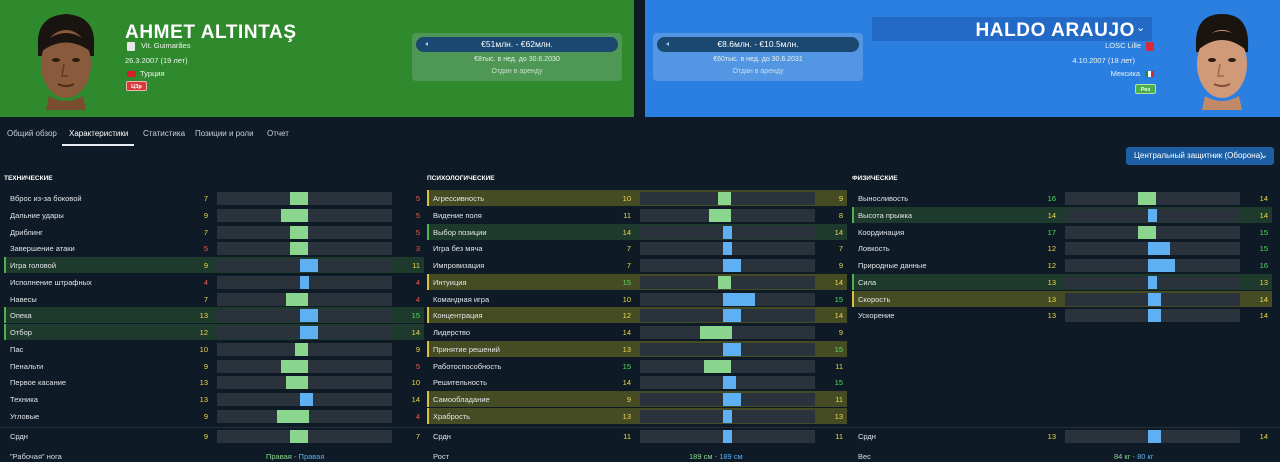 The image size is (1280, 462). I want to click on attribute-row: Пас 10 9, so click(214, 349).